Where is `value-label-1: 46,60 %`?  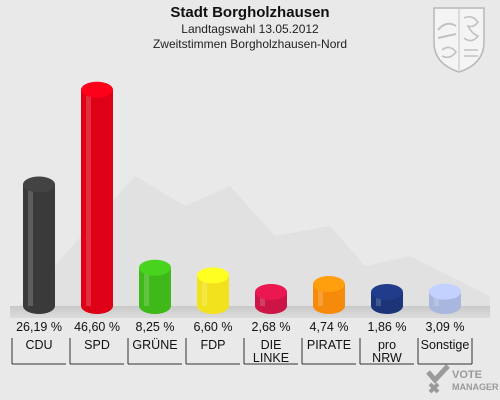
value-label-1: 46,60 % is located at coordinates (97, 327).